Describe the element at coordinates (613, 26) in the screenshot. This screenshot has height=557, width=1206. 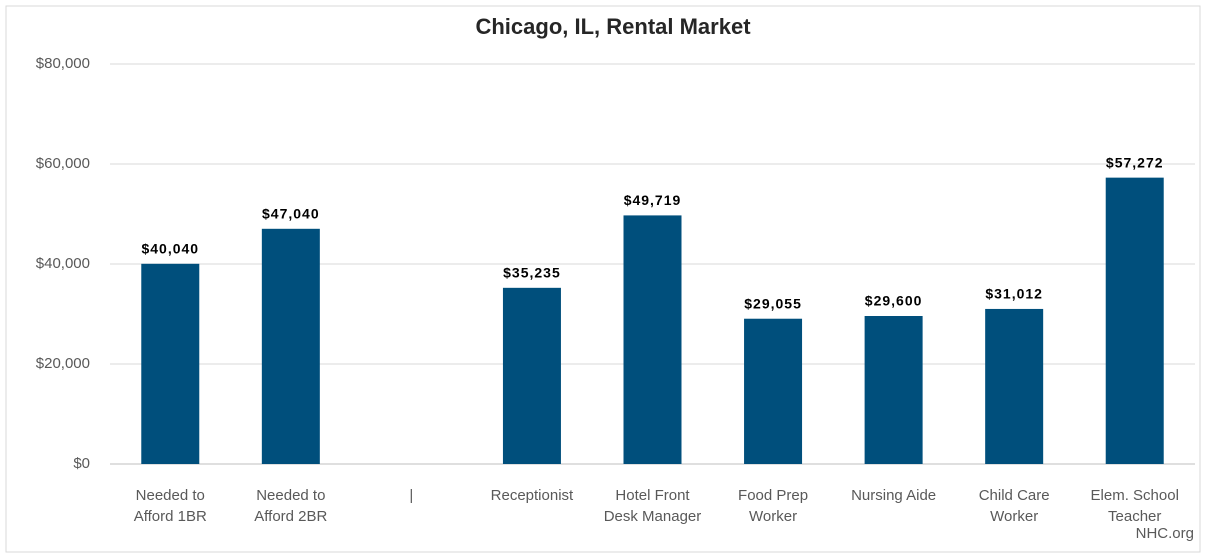
I see `chart-title: Chicago, IL, Rental Market` at that location.